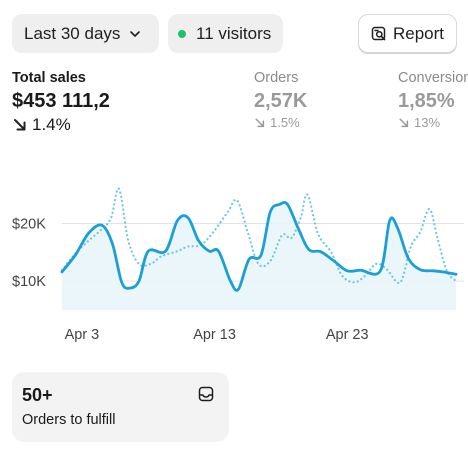 The image size is (468, 460). Describe the element at coordinates (427, 122) in the screenshot. I see `conversion-delta-value: 13%` at that location.